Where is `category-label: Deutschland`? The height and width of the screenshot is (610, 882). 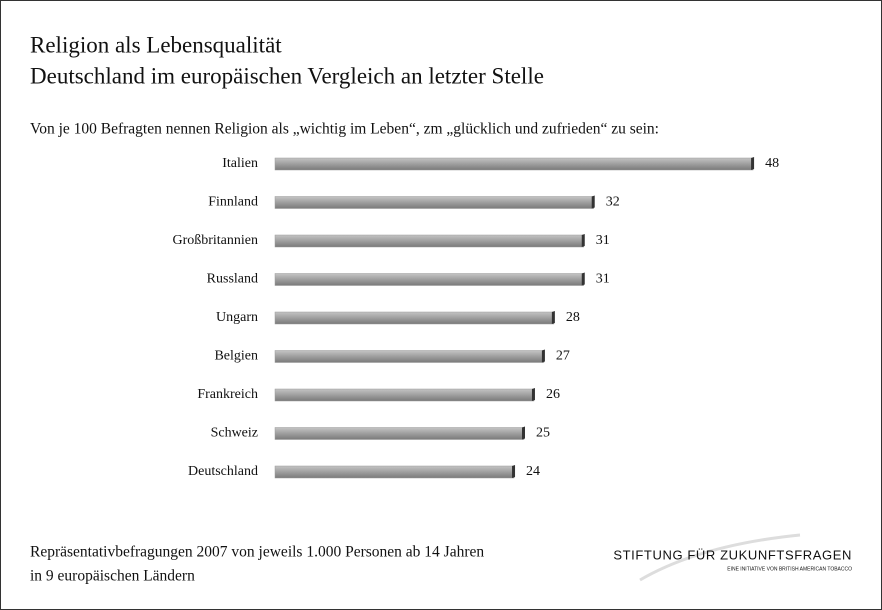 category-label: Deutschland is located at coordinates (223, 471).